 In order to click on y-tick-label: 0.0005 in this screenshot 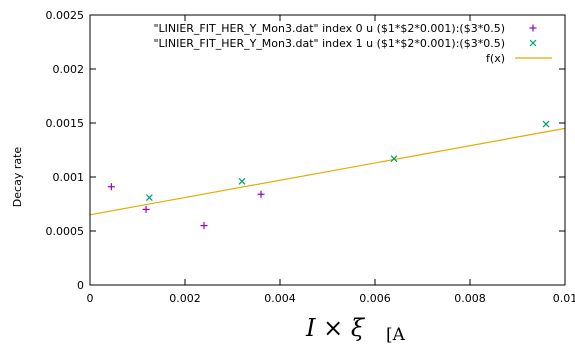, I will do `click(65, 231)`.